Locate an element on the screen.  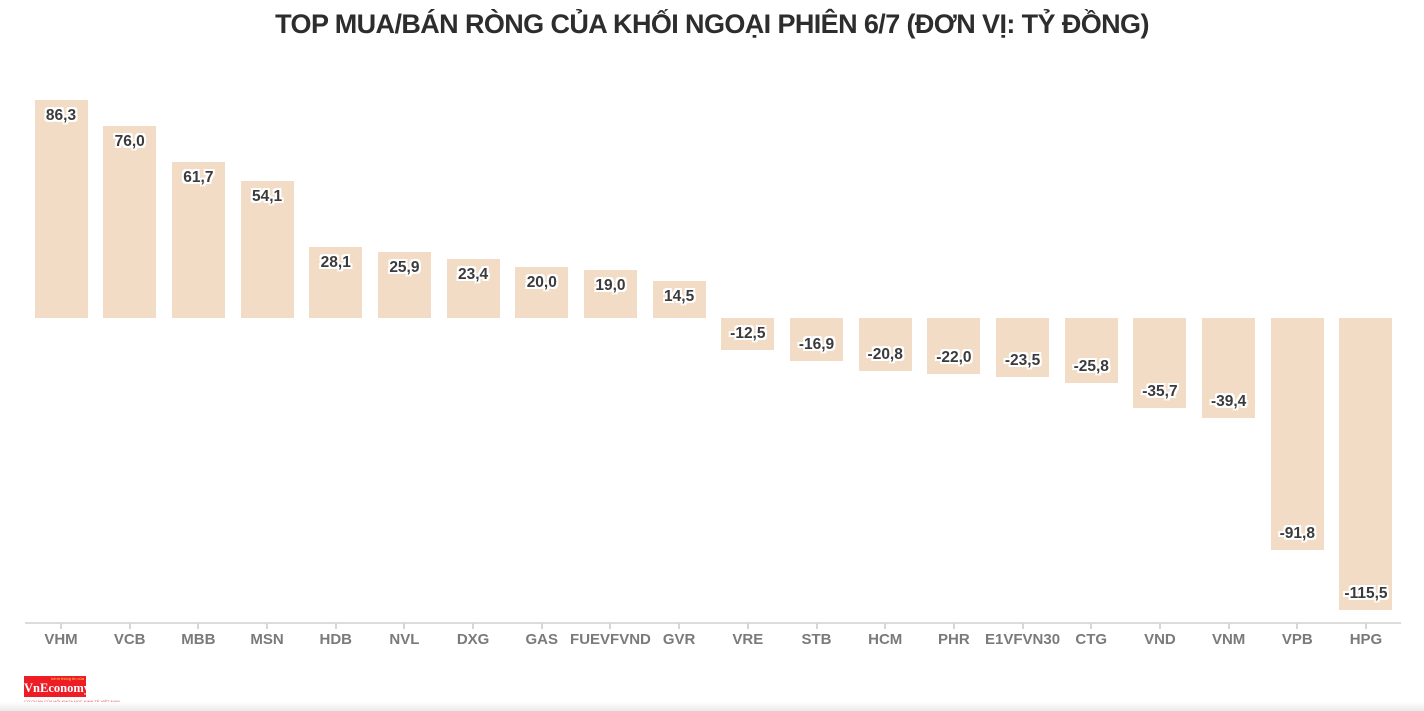
bar-HDB is located at coordinates (336, 282).